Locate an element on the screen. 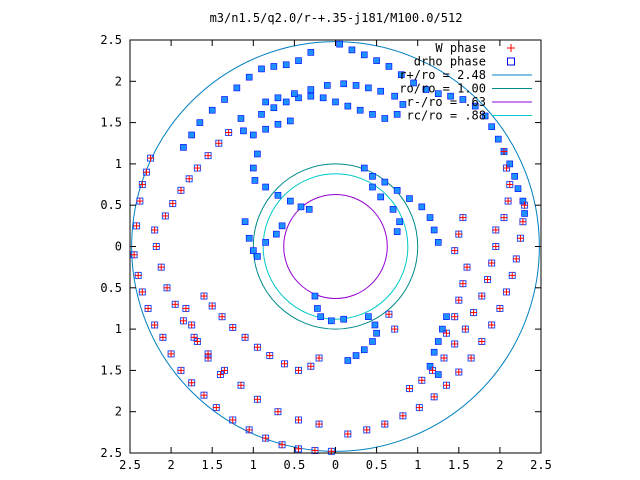  legend-label: r-/ro = .63 is located at coordinates (446, 102).